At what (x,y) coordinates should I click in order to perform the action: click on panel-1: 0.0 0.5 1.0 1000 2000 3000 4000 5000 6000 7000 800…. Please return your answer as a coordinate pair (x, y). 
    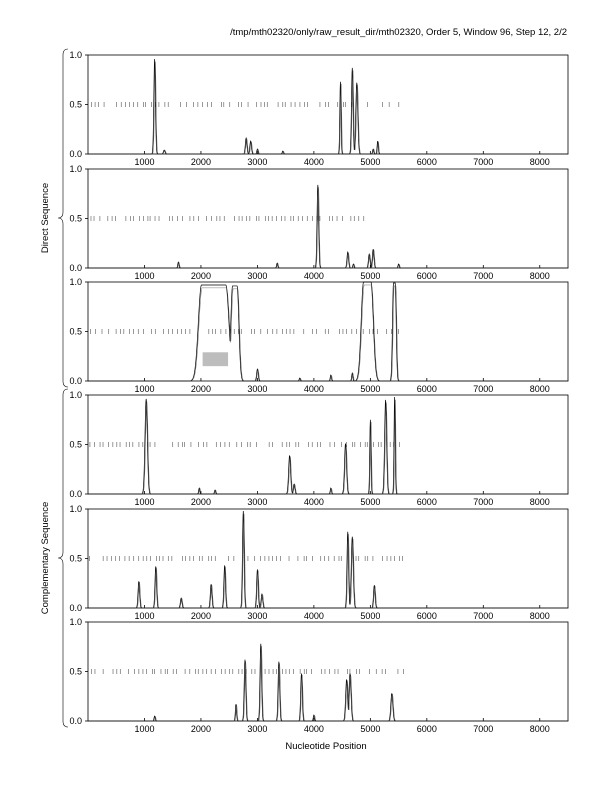
    Looking at the image, I should click on (319, 108).